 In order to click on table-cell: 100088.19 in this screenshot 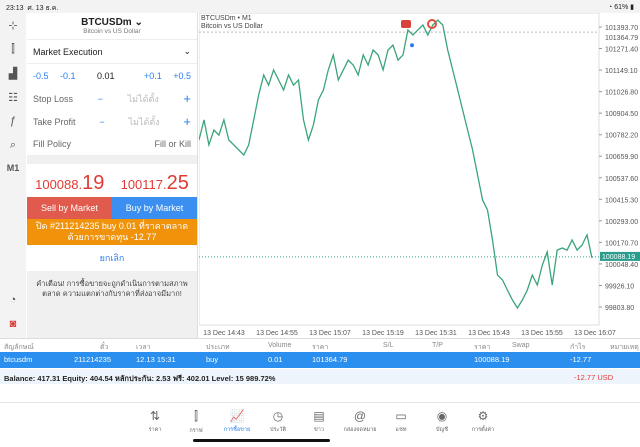, I will do `click(492, 359)`.